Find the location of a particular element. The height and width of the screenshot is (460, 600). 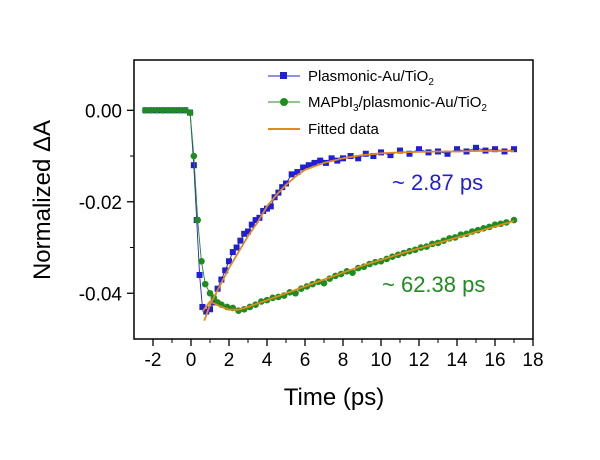

x-tick-label: 14 is located at coordinates (457, 360).